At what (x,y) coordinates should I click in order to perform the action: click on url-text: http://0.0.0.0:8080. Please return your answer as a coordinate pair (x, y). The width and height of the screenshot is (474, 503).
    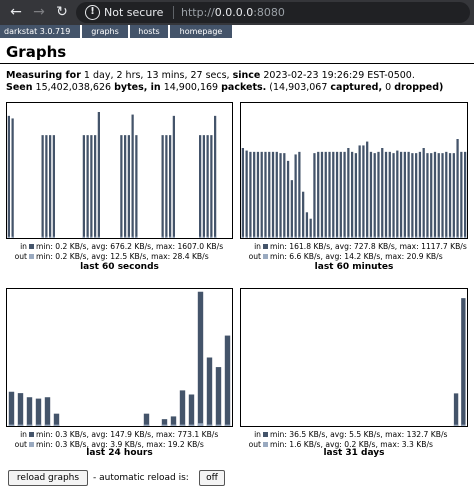
    Looking at the image, I should click on (233, 12).